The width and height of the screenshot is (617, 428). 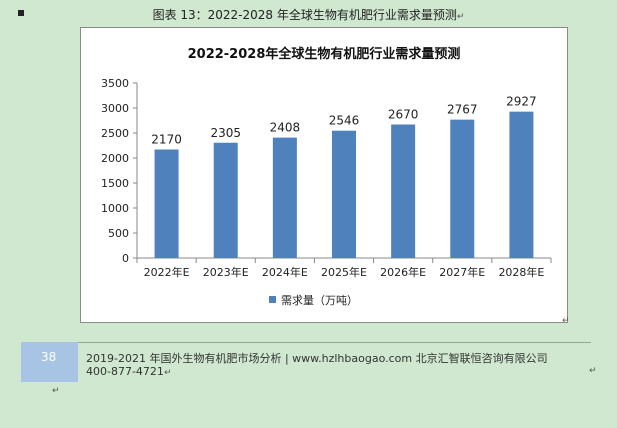 I want to click on data-label: 2546, so click(x=344, y=121).